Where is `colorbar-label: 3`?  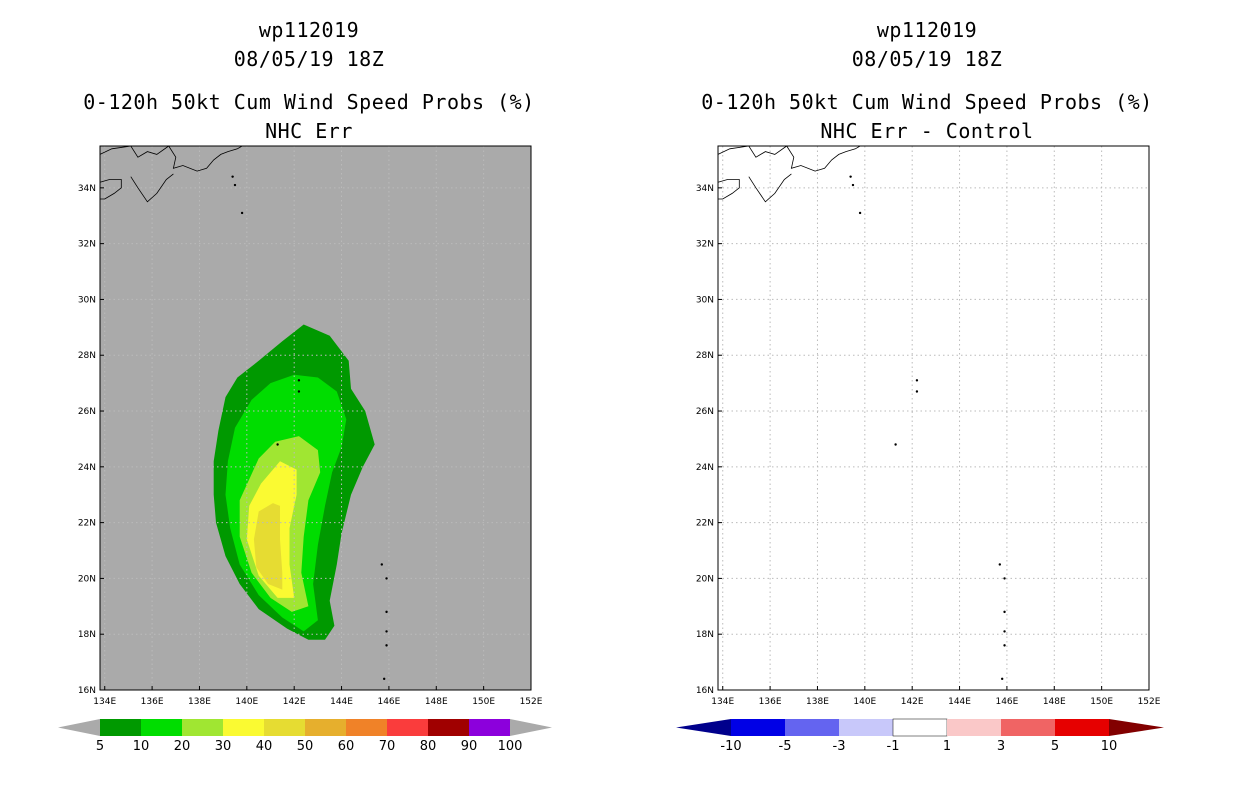
colorbar-label: 3 is located at coordinates (1001, 746).